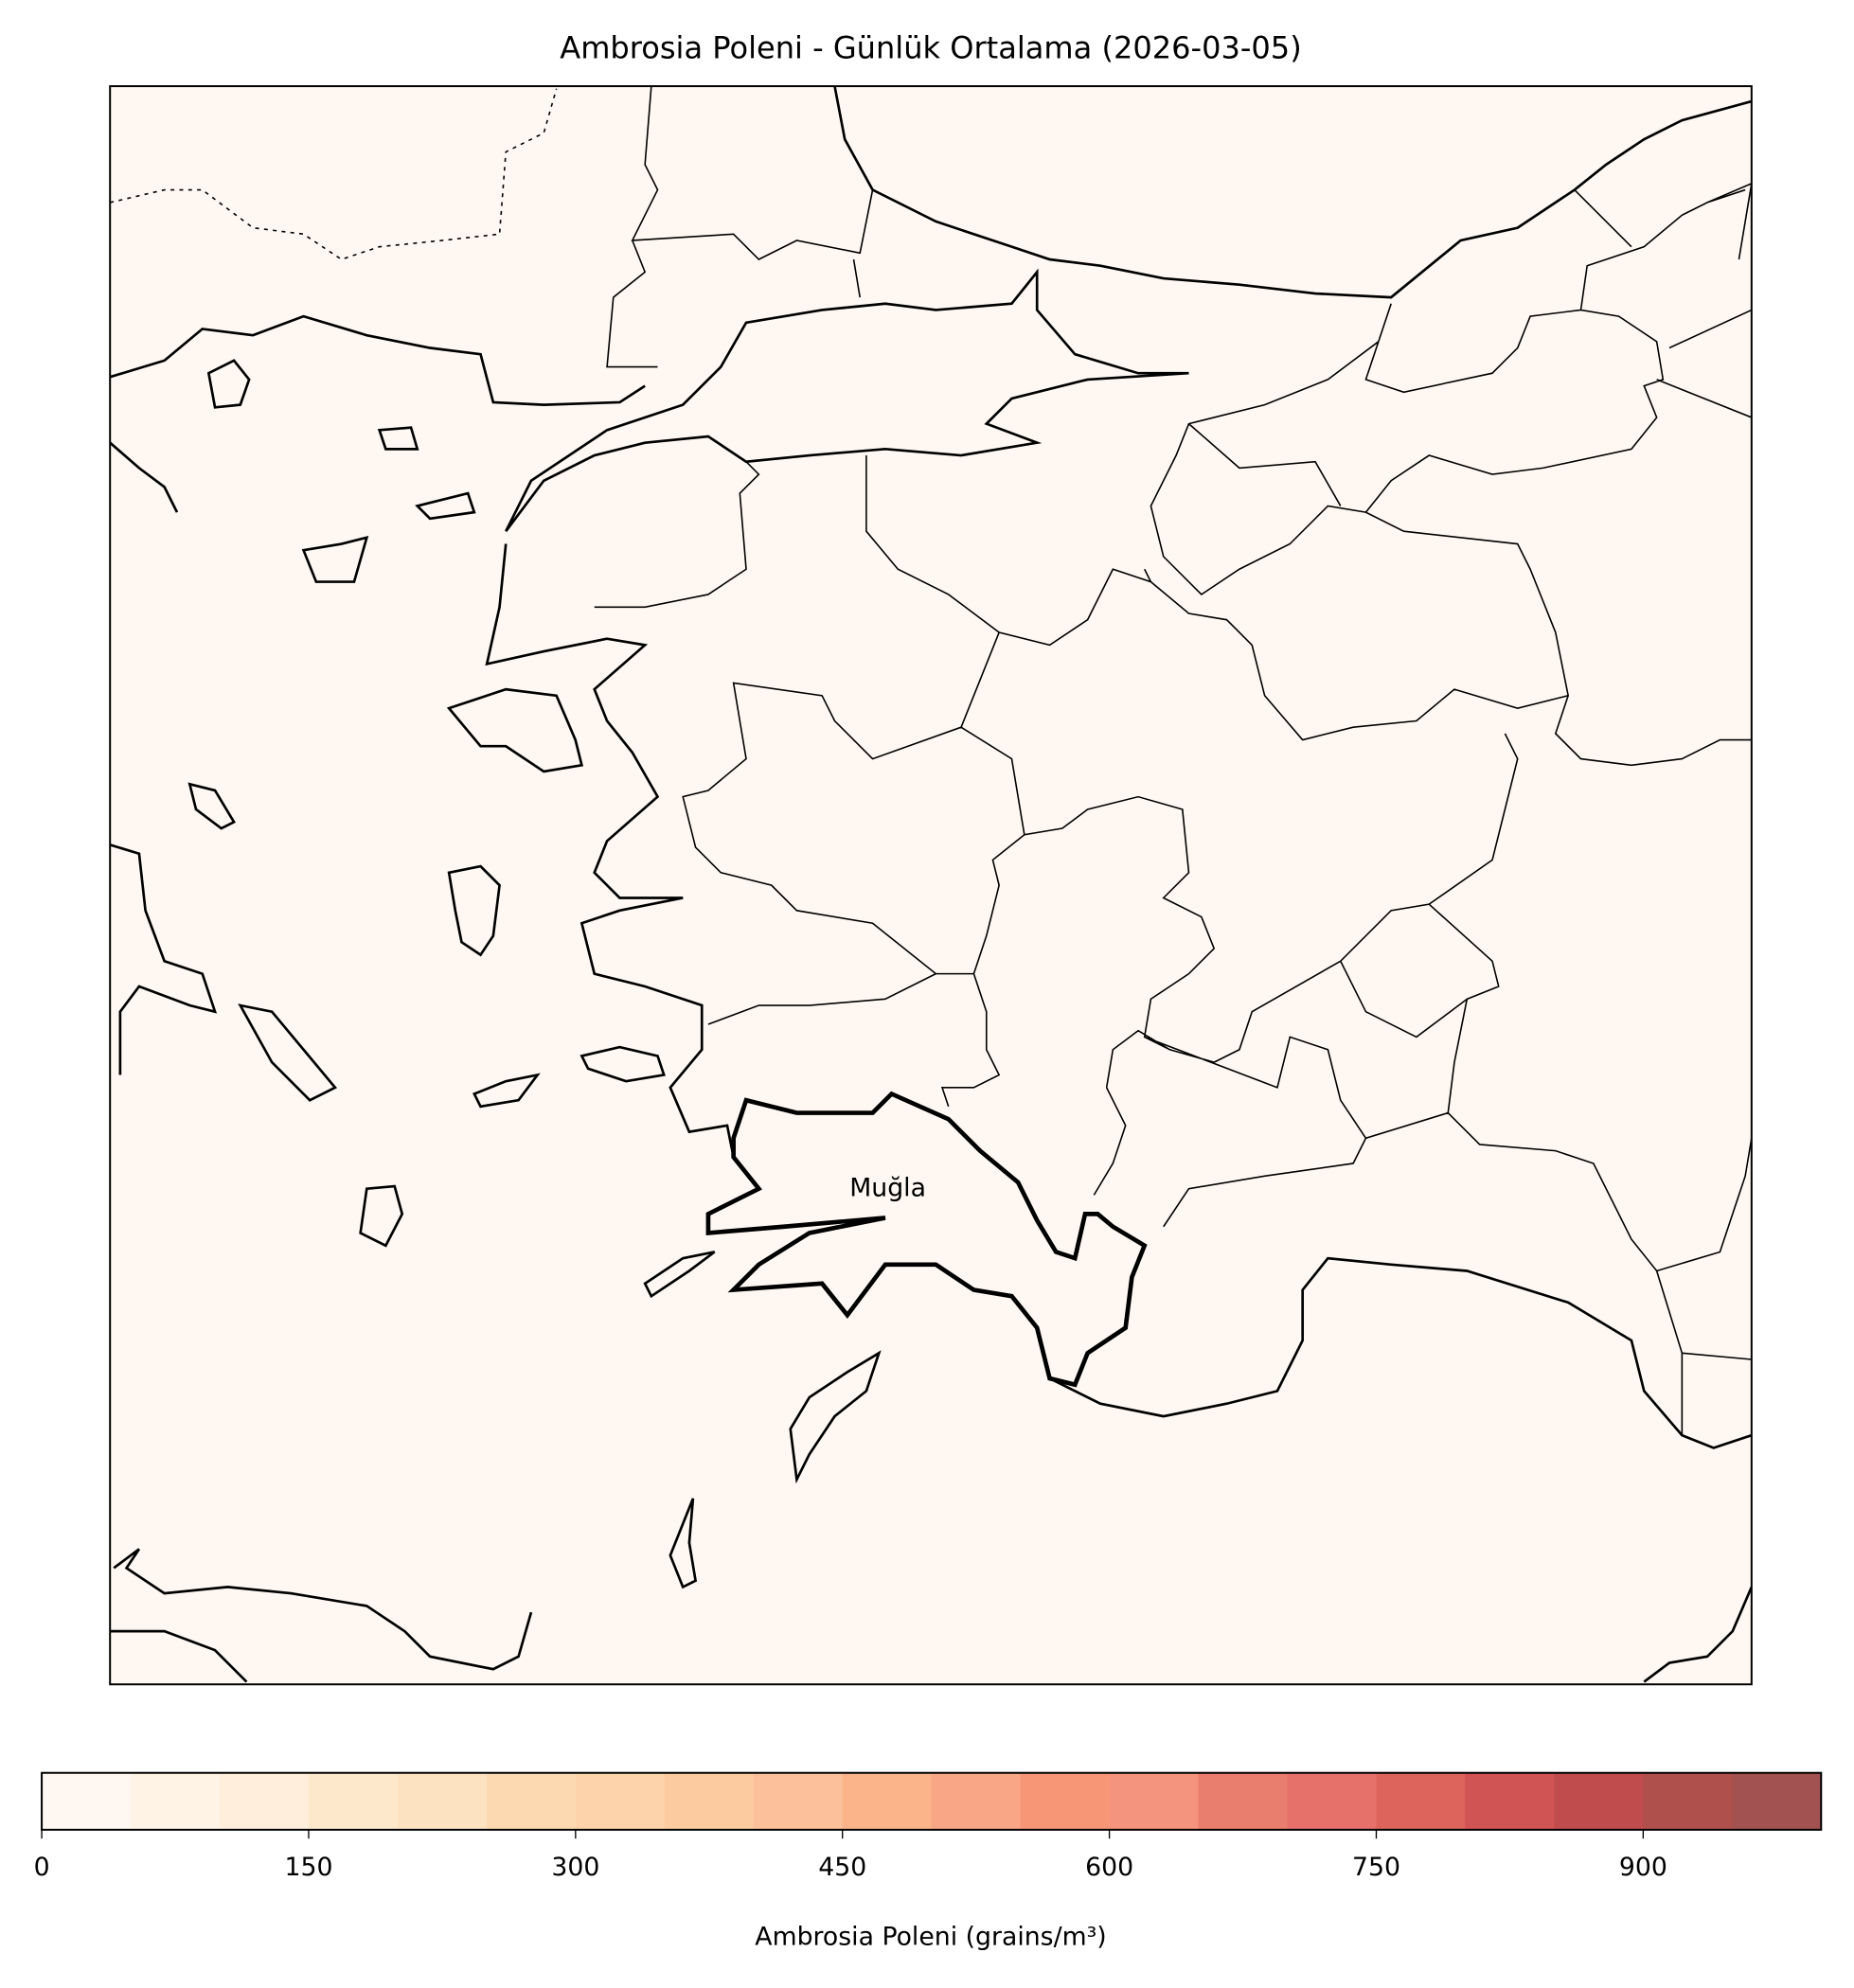 The height and width of the screenshot is (1988, 1854). What do you see at coordinates (1109, 1867) in the screenshot?
I see `colorbar-tick-label: 600` at bounding box center [1109, 1867].